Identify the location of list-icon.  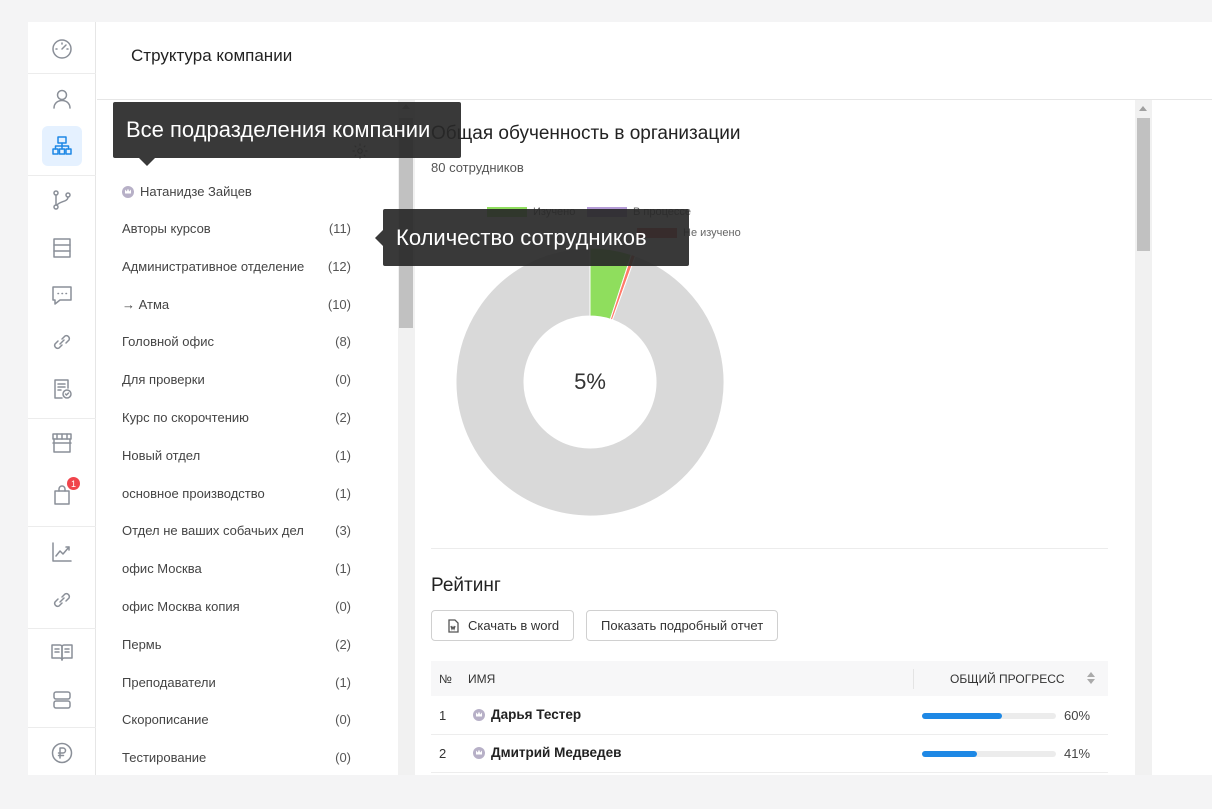
(62, 248).